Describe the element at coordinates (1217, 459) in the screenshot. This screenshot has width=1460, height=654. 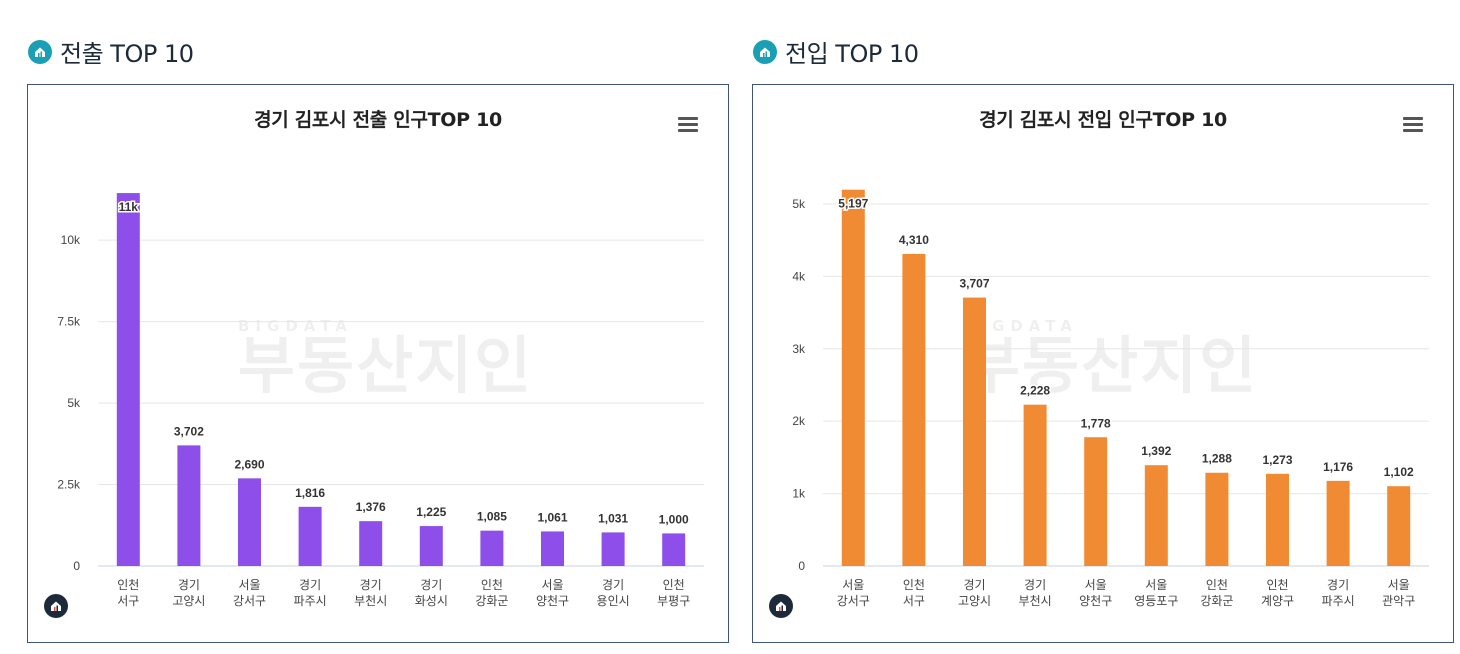
I see `data-label: 1,288` at that location.